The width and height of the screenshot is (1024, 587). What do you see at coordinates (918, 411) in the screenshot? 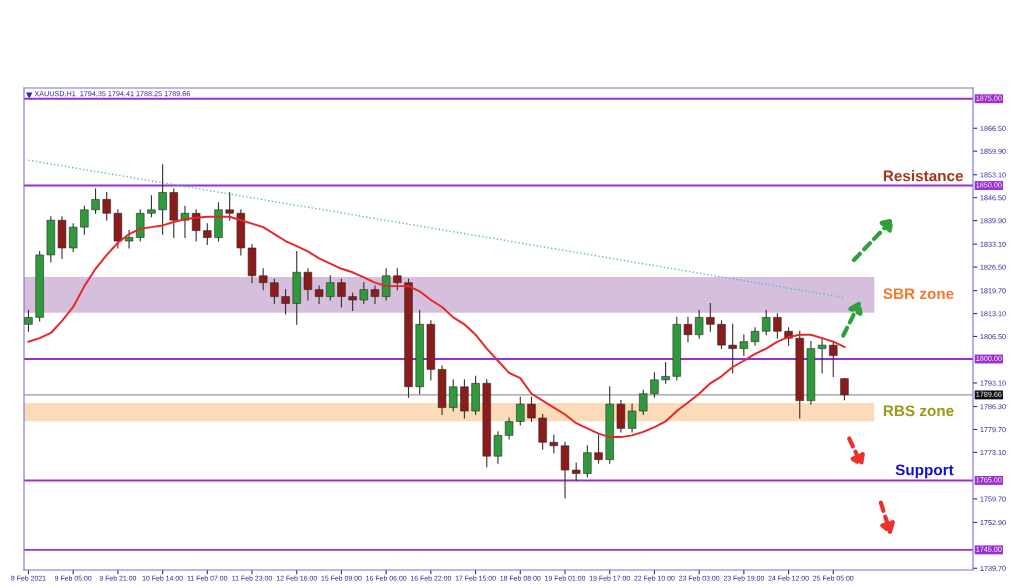
I see `band-label: RBS zone` at bounding box center [918, 411].